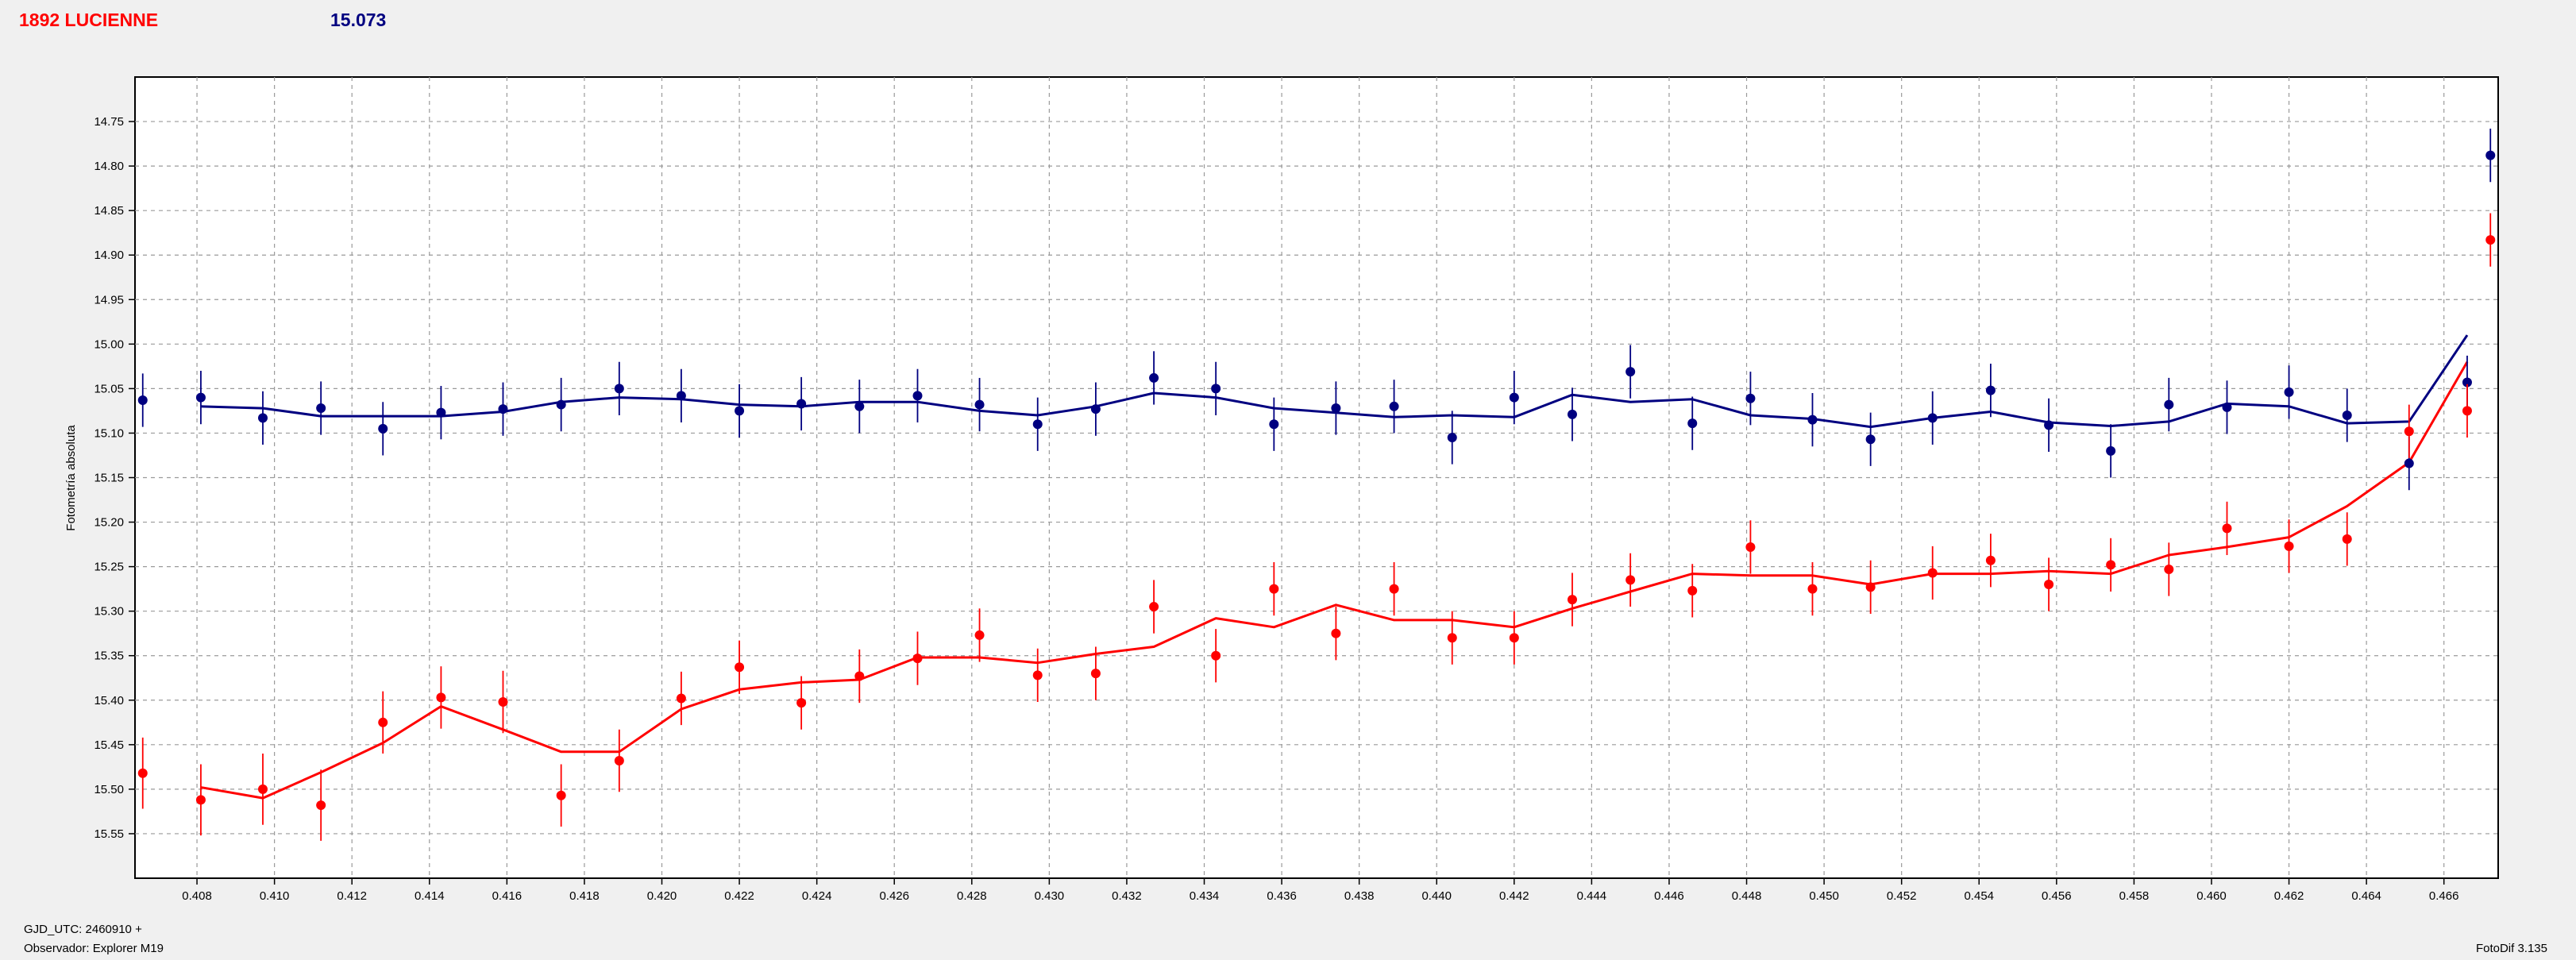 The height and width of the screenshot is (960, 2576). What do you see at coordinates (109, 700) in the screenshot?
I see `y-tick-label: 15.40` at bounding box center [109, 700].